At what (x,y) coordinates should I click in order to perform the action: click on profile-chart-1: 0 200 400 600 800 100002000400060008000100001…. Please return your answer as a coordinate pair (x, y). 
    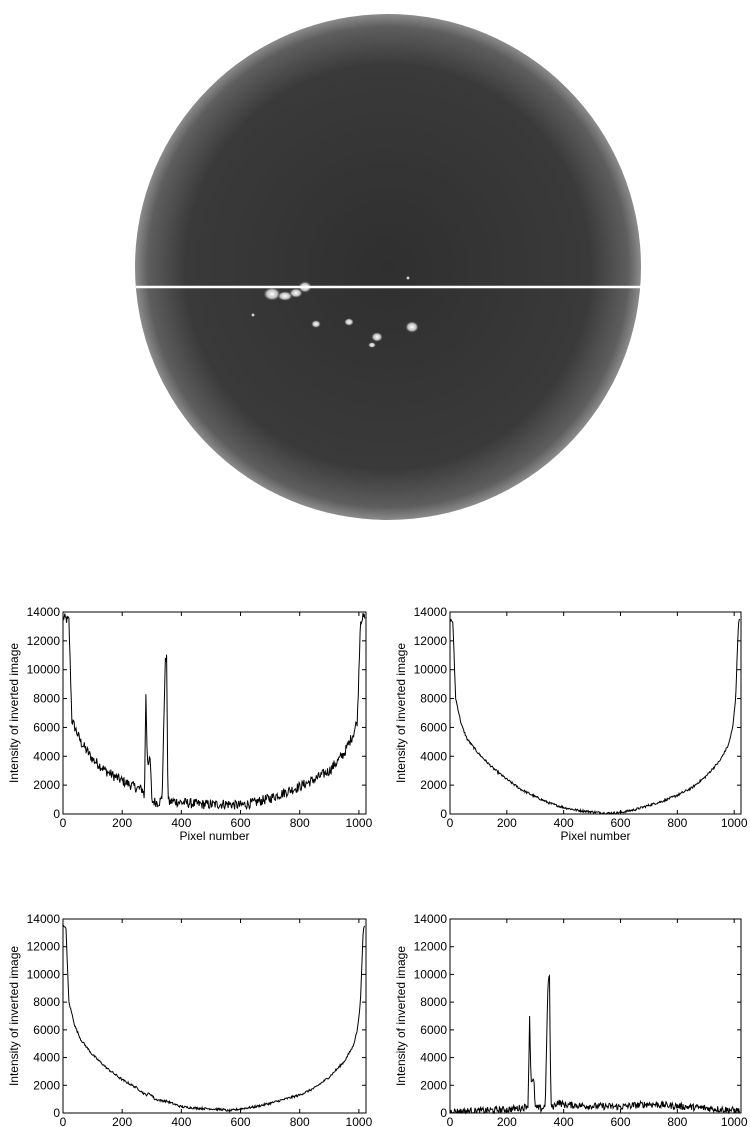
    Looking at the image, I should click on (190, 724).